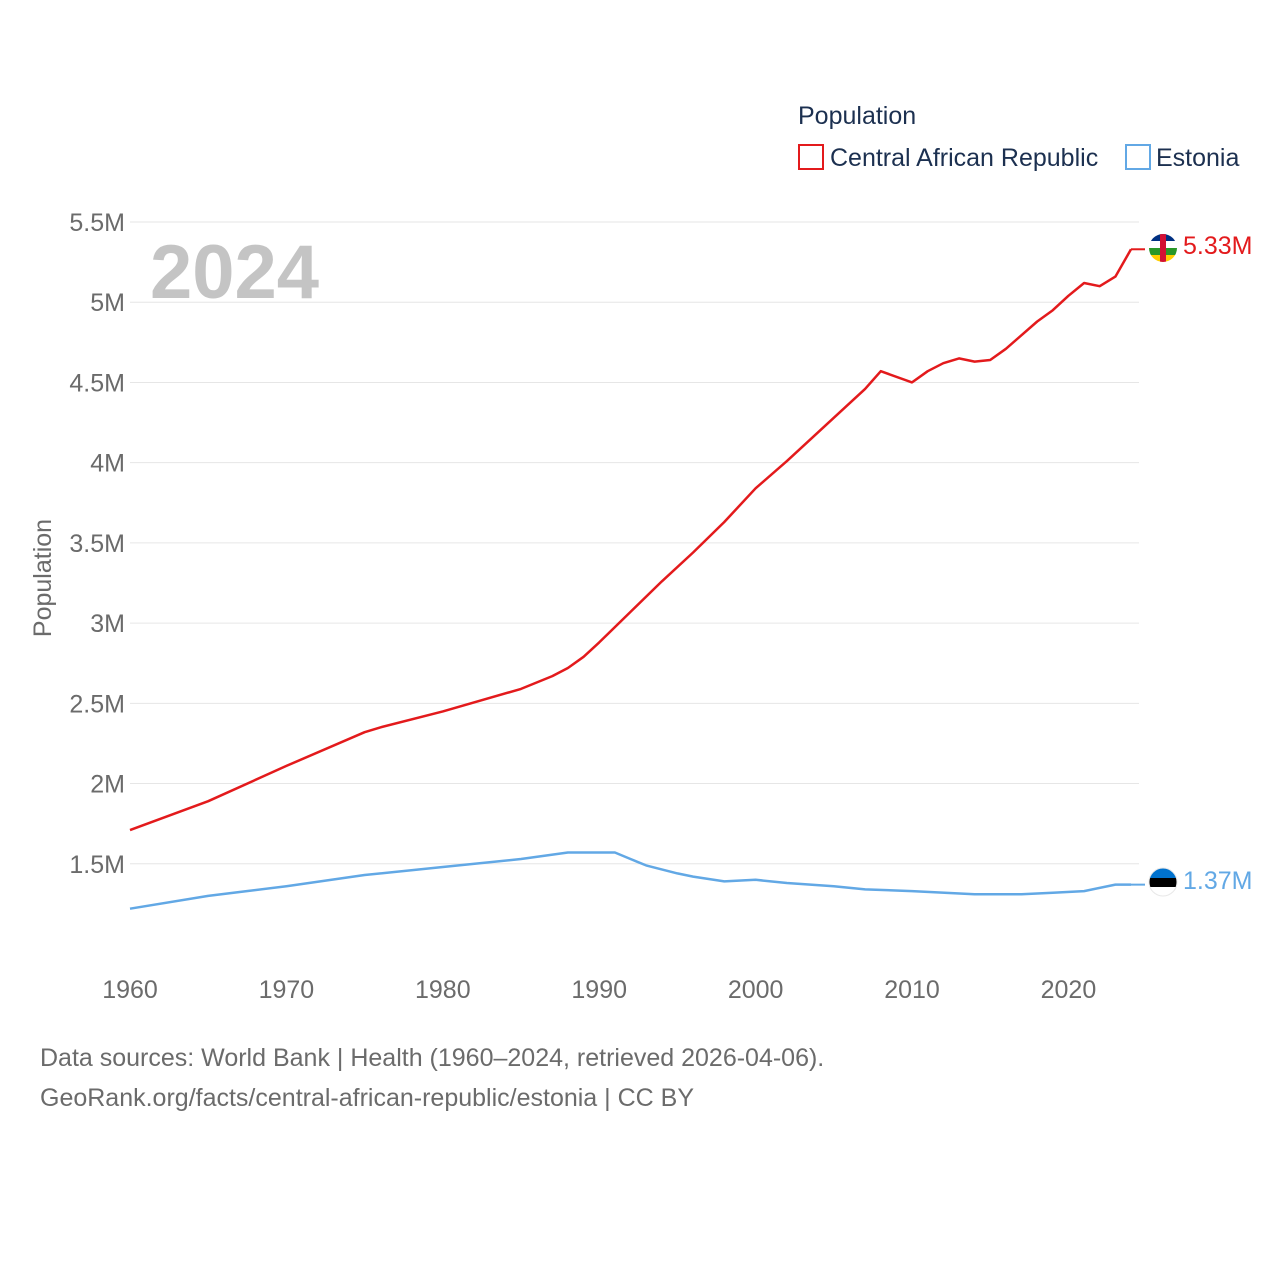 The width and height of the screenshot is (1280, 1280). I want to click on y-tick-label: 2.5M, so click(97, 704).